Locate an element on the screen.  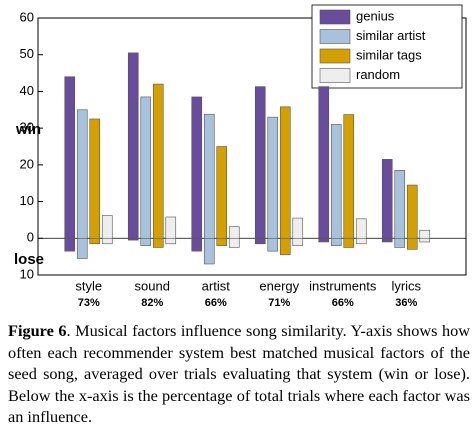
y-tick-label: 60 is located at coordinates (27, 16).